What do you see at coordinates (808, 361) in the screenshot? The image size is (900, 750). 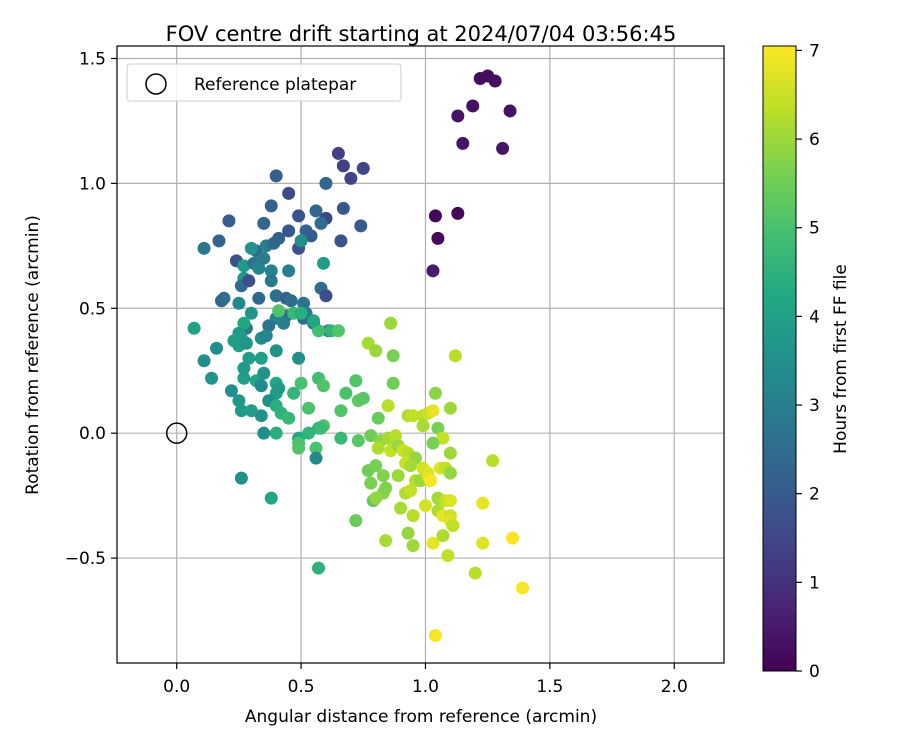 I see `colorbar-ticks: 0 1 2 3 4 5 6 7` at bounding box center [808, 361].